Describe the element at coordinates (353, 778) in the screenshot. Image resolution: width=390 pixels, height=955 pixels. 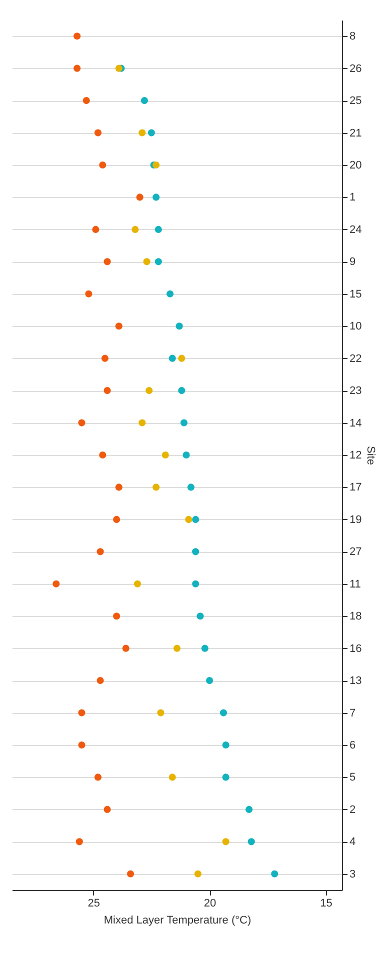
I see `y-tick-label: 5` at that location.